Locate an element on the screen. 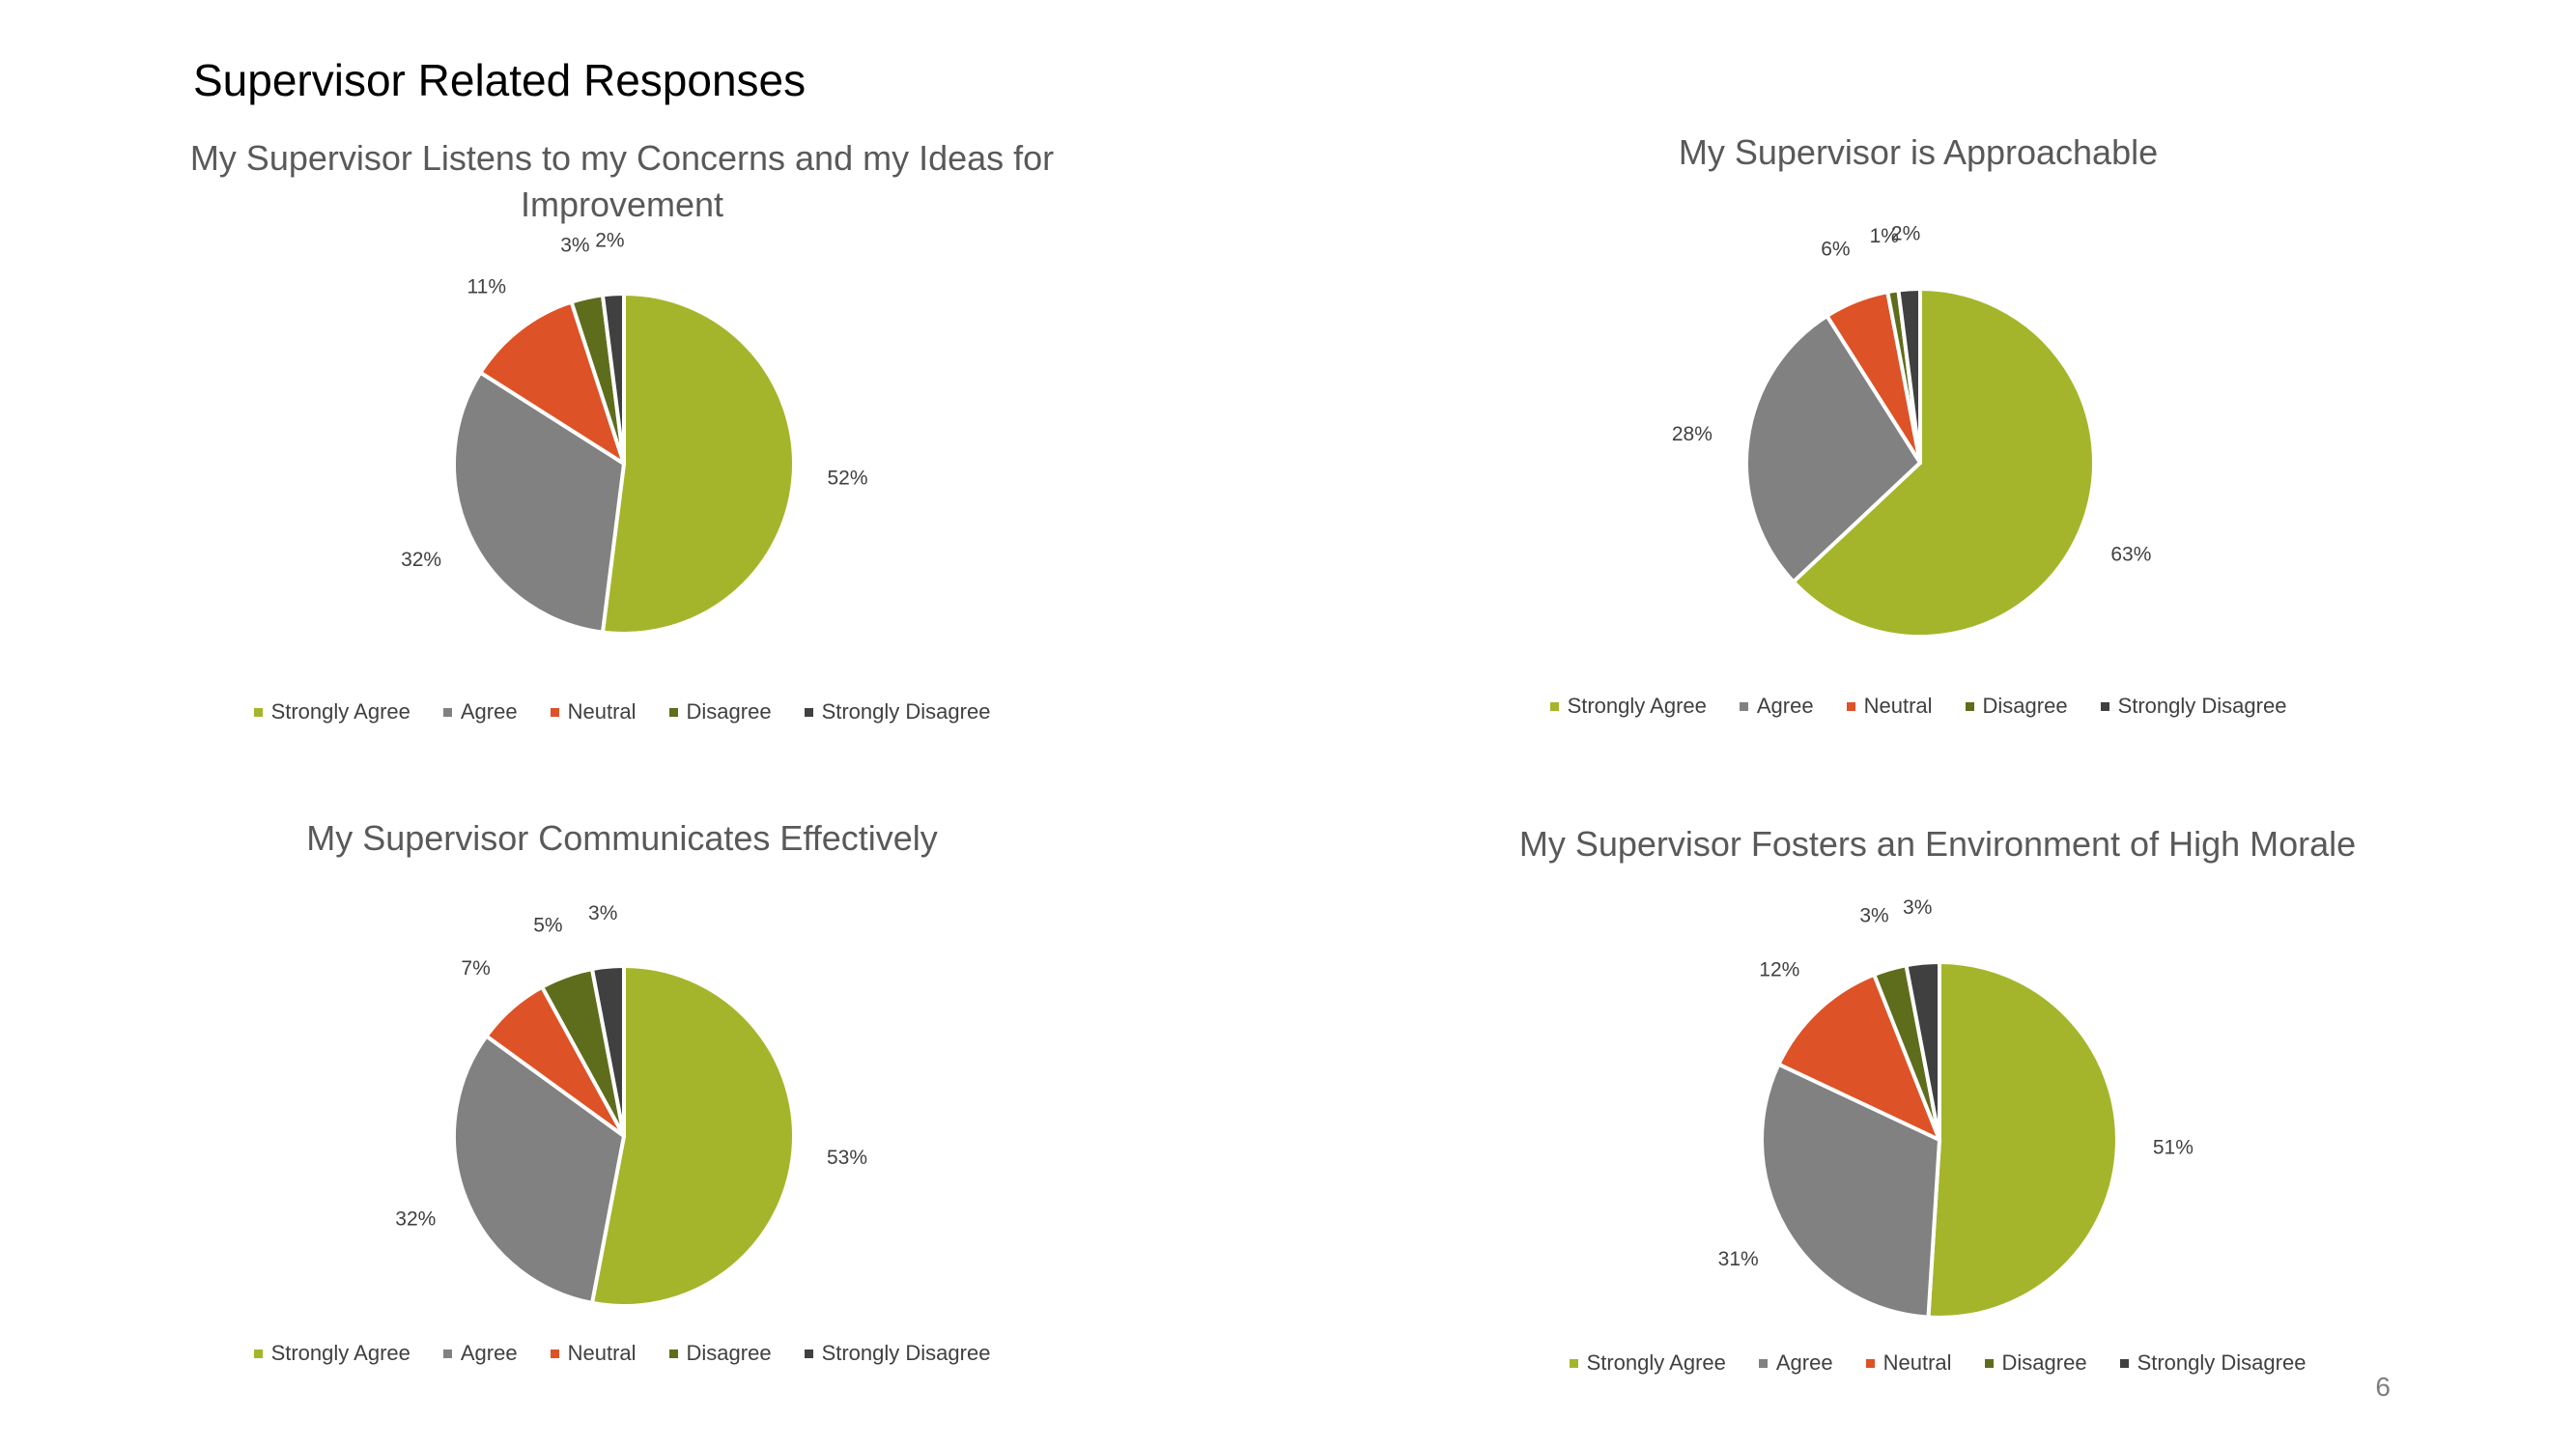  data-label: 53% is located at coordinates (847, 1158).